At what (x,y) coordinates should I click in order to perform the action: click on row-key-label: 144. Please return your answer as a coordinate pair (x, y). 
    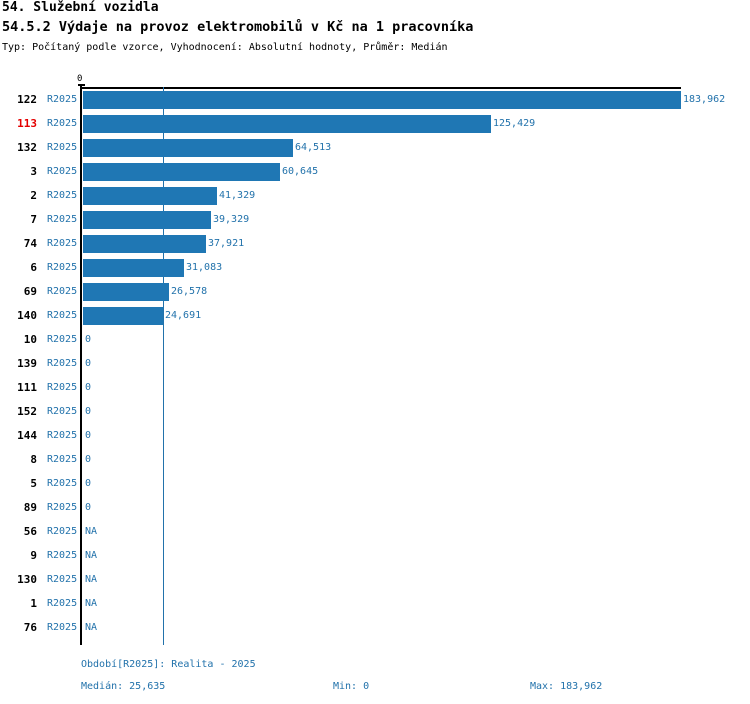
    Looking at the image, I should click on (27, 435).